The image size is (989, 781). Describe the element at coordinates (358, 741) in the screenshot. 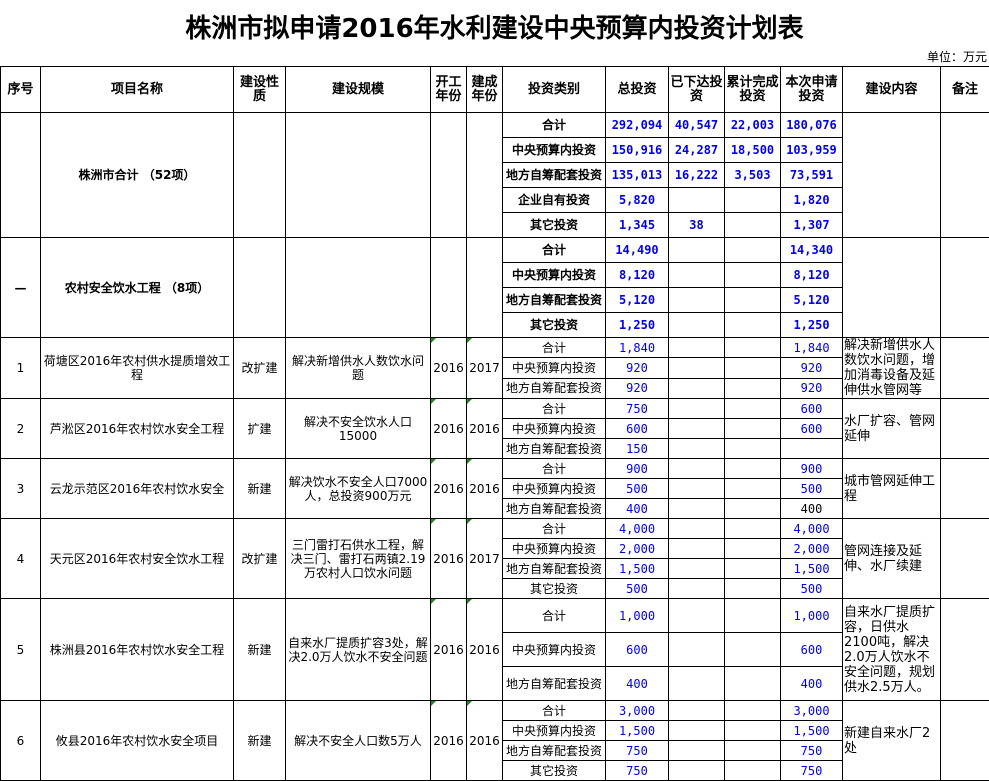

I see `scale-cell: 解决不安全人口数5万人` at that location.